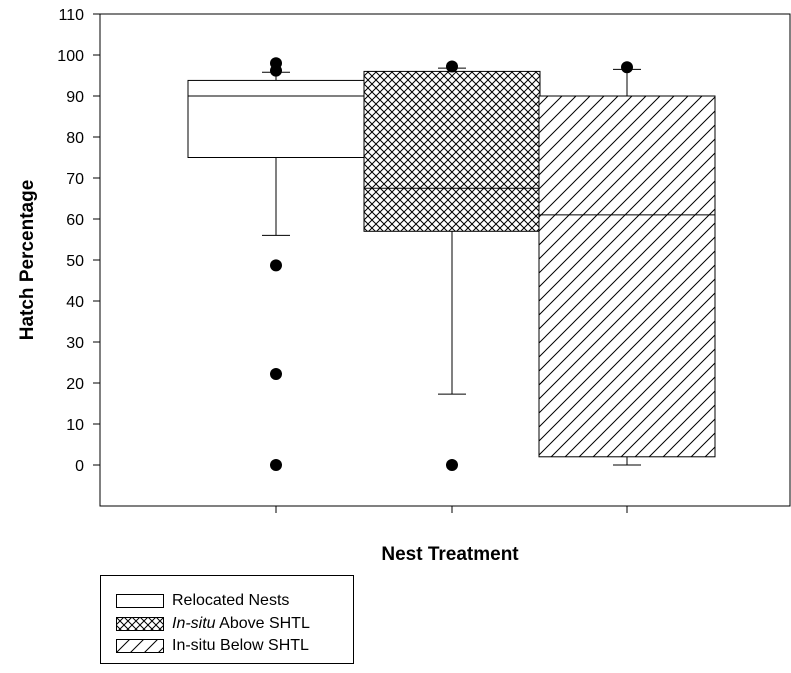  Describe the element at coordinates (75, 261) in the screenshot. I see `y-tick-label: 50` at that location.